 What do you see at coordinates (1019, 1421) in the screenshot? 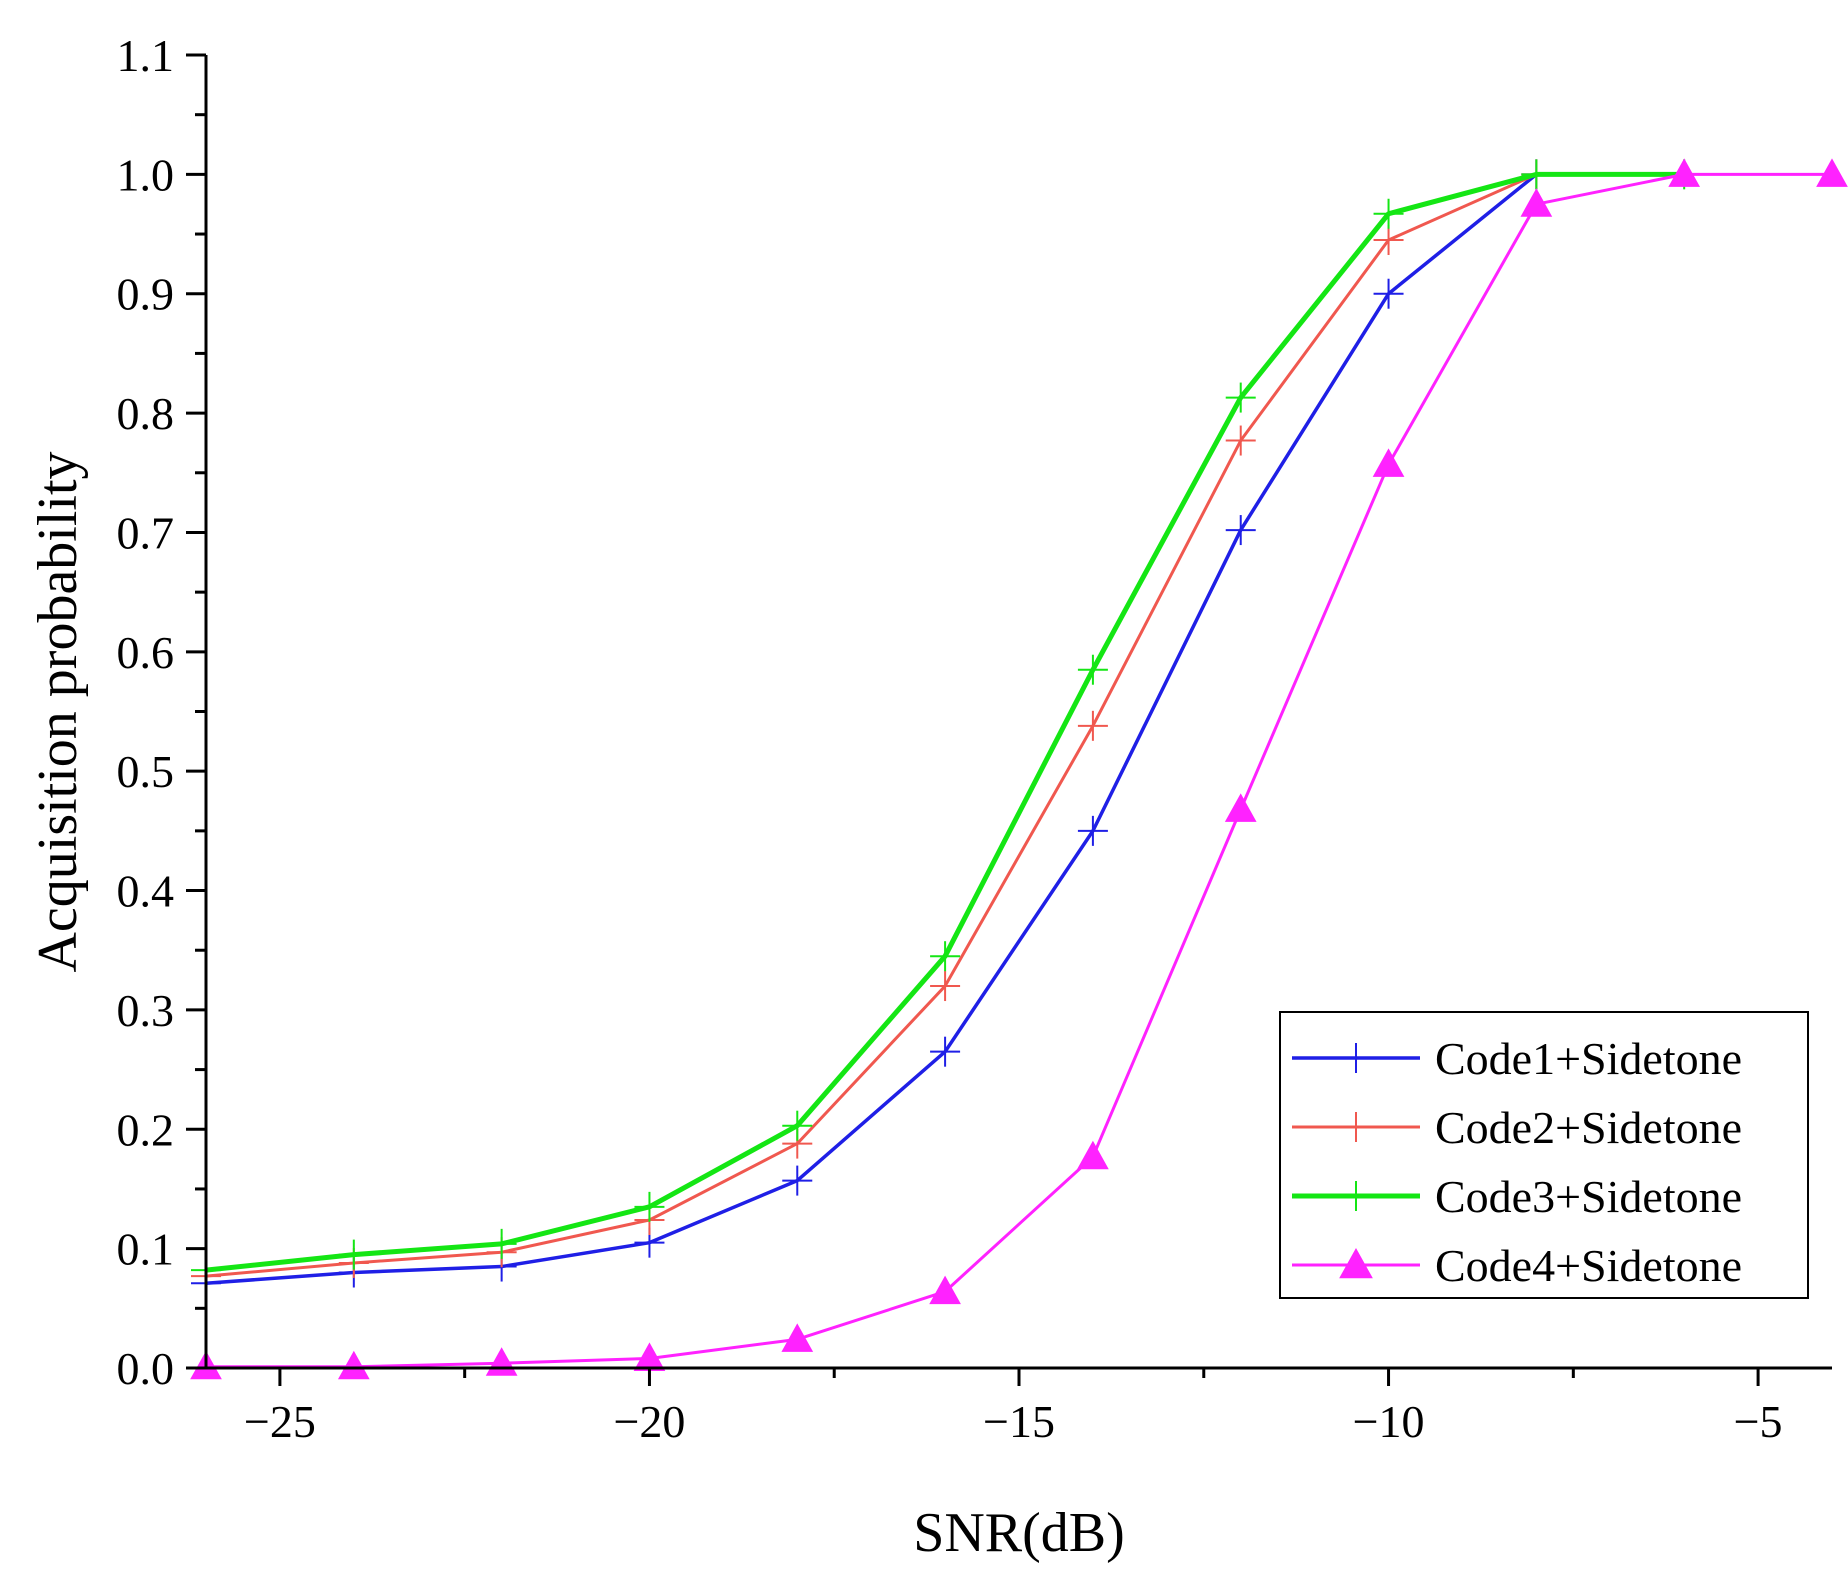
I see `x-tick-label: −15` at bounding box center [1019, 1421].